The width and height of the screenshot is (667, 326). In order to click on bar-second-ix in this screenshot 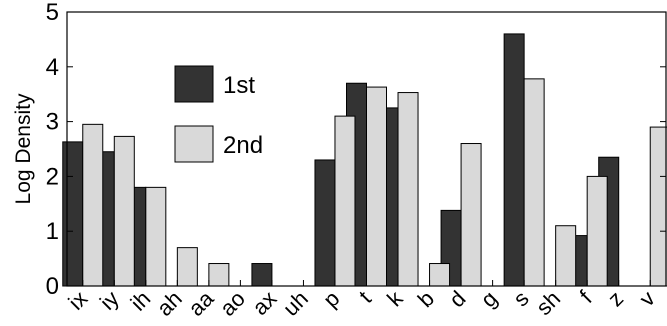, I will do `click(93, 205)`.